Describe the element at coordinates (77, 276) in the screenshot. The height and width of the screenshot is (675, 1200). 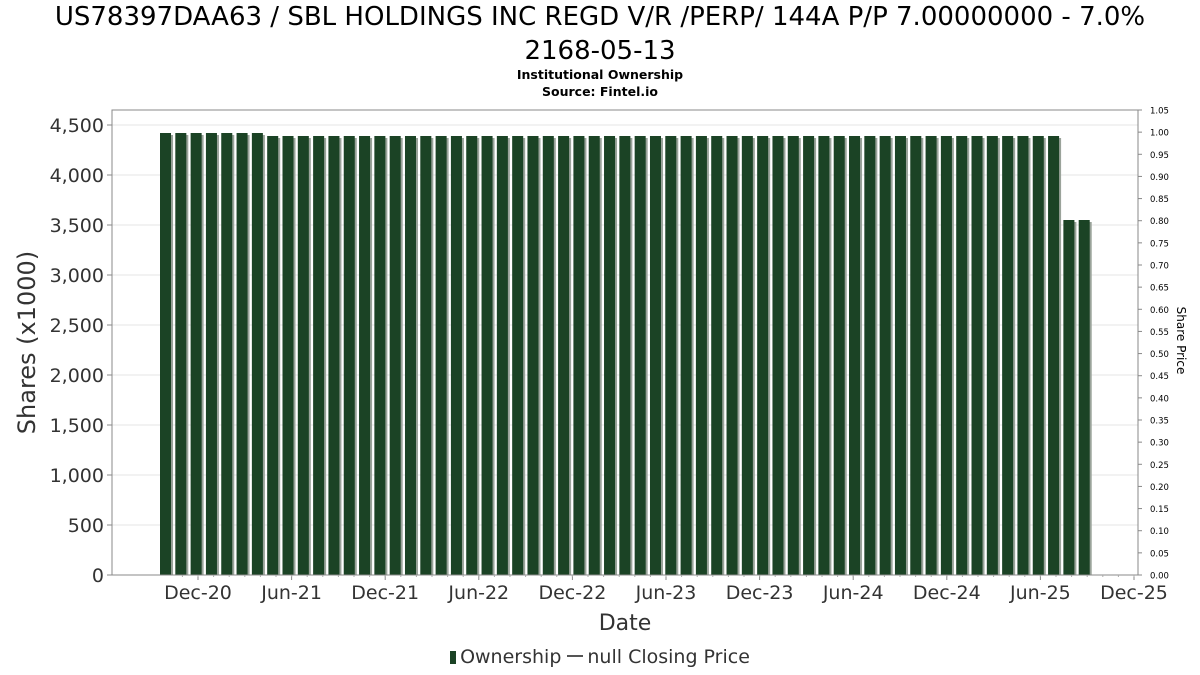
I see `y-tick-label: 3,000` at that location.